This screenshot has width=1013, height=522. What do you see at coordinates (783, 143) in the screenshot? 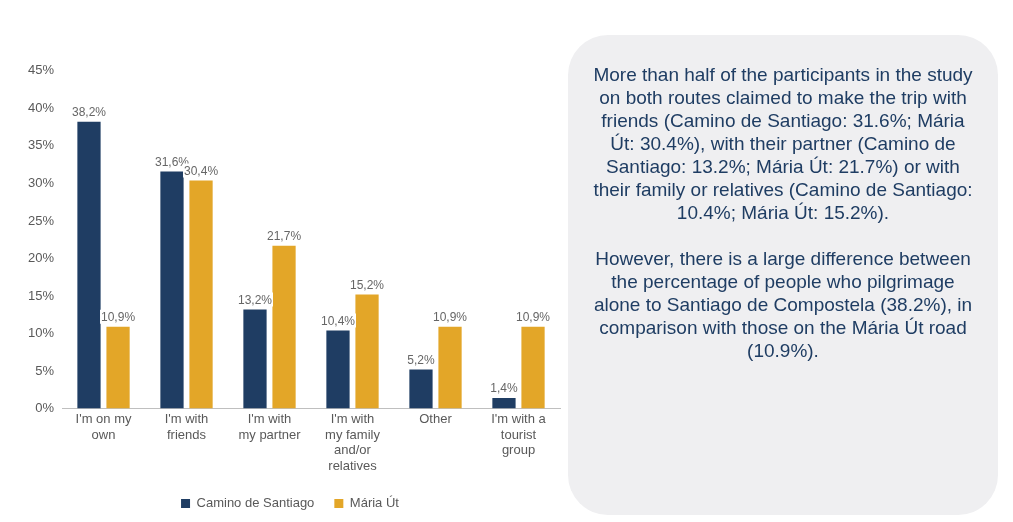
I see `text: More than half of the participants in the study on both routes claimed to make the trip with friends (Camino de Santiago: 31.6%; Mária Út: 30.4%), with their partner (Camino de Santiago: 13.2%; Mária Út: 21.7%) or with their family or relatives (Camino de Santiago: 10.4%; Mária Út: 15.2%).` at bounding box center [783, 143].